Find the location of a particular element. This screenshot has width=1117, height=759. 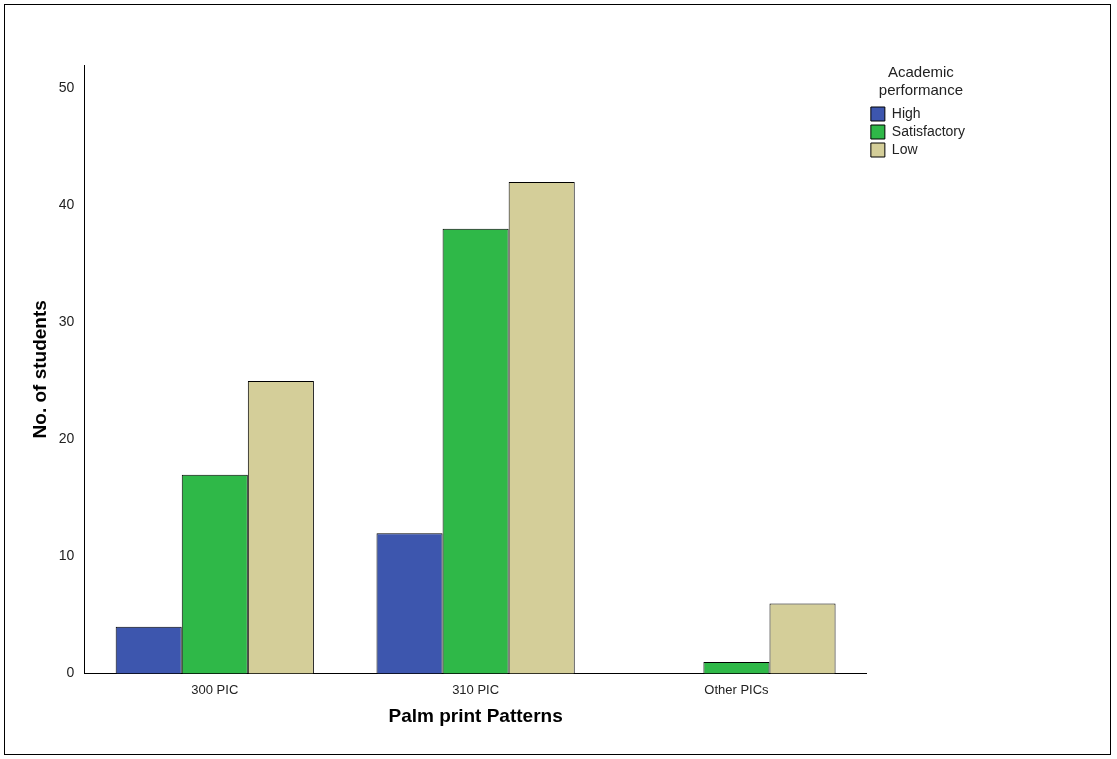

y-tick-label: 30 is located at coordinates (66, 321).